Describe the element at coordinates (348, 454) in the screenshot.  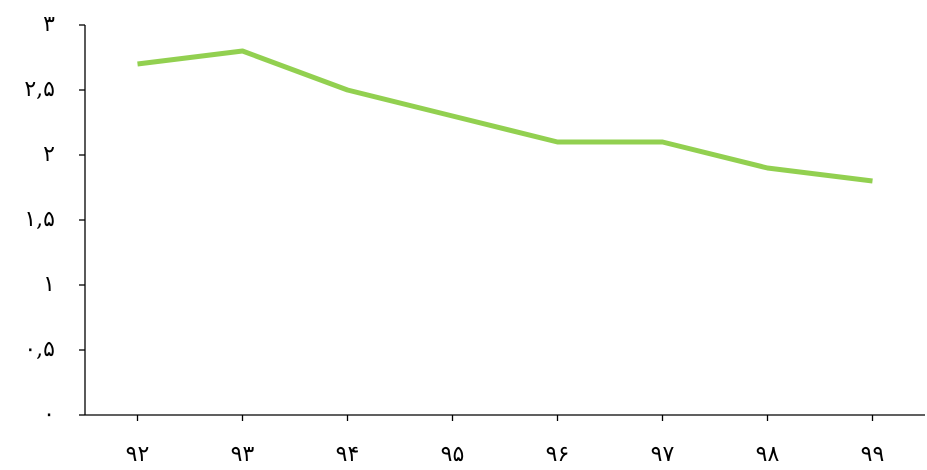
I see `x-tick-label: ۹۴` at that location.